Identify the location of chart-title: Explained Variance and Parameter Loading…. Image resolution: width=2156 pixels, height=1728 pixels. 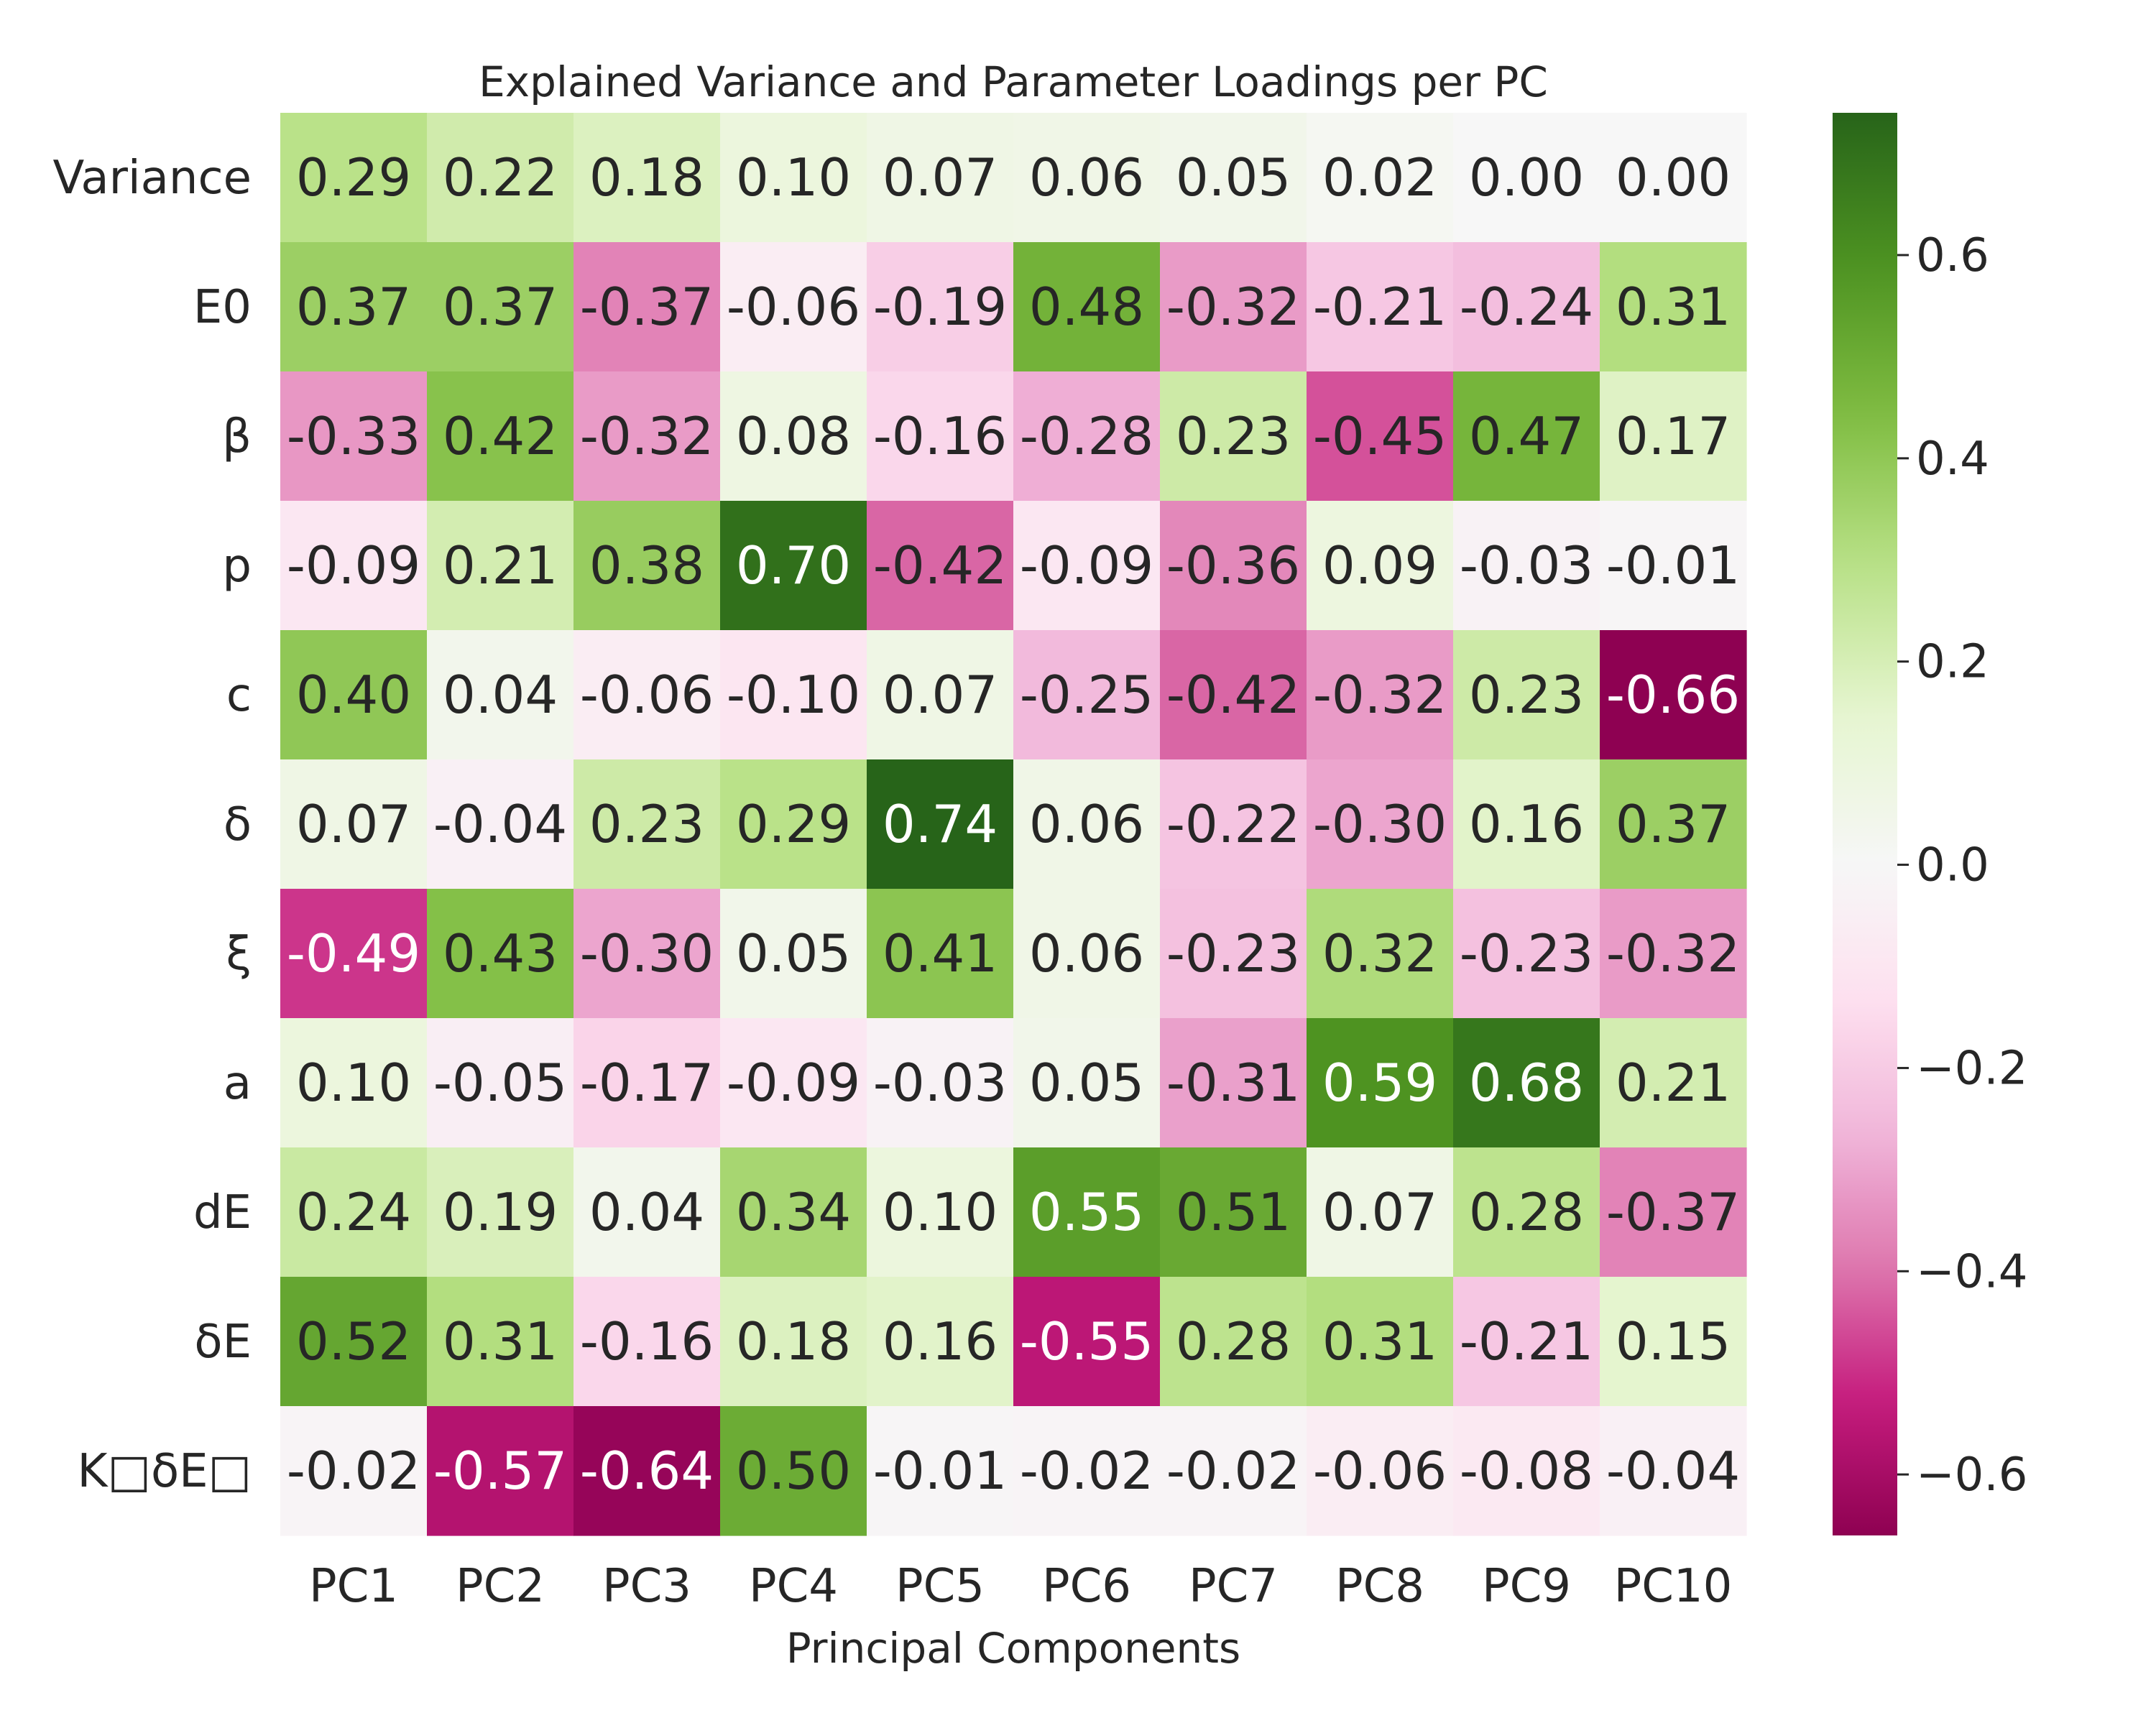
(1014, 82).